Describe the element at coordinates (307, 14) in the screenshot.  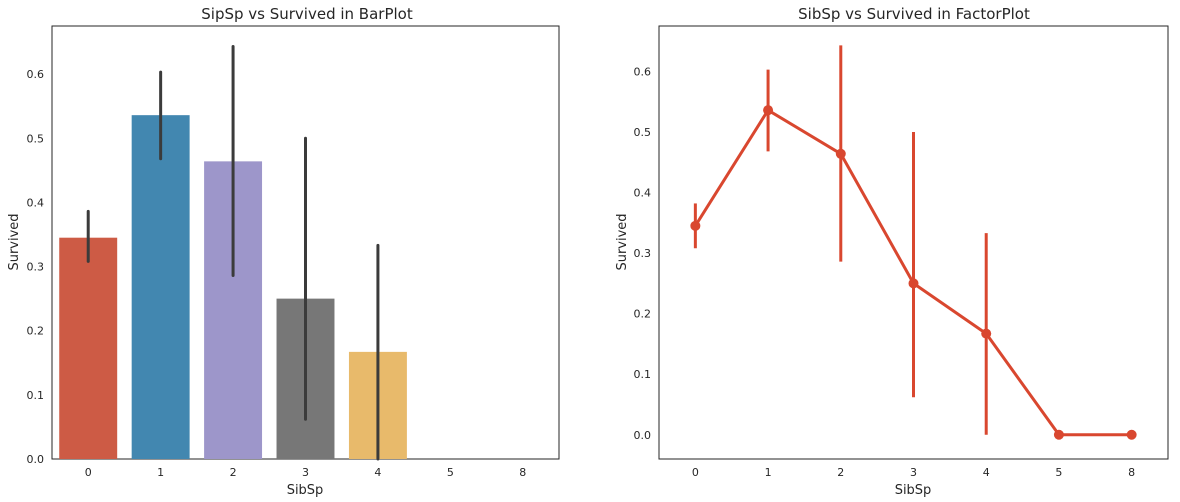
I see `chart-title: SipSp vs Survived in BarPlot` at that location.